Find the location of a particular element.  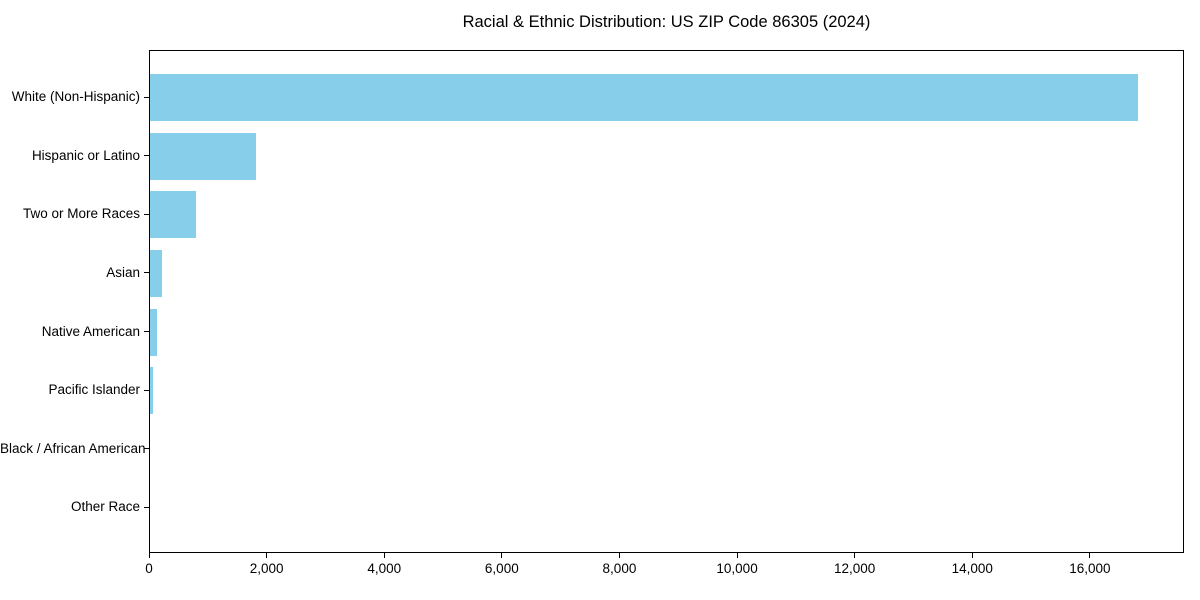

x-tick-label: 0 is located at coordinates (149, 568).